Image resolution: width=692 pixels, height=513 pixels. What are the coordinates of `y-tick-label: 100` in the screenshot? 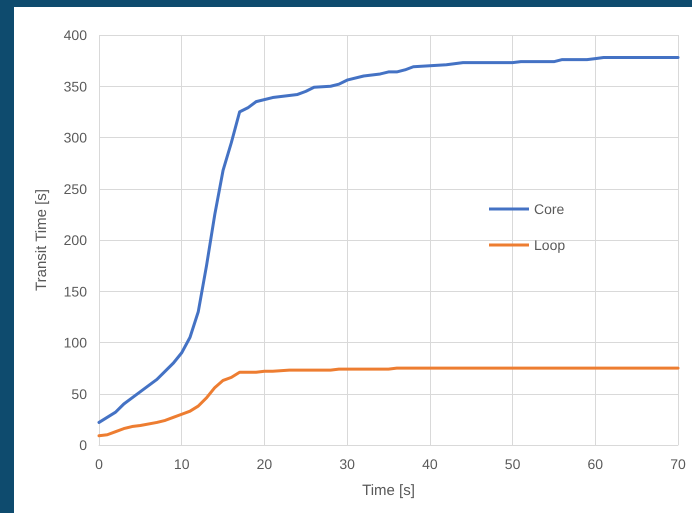 It's located at (76, 342).